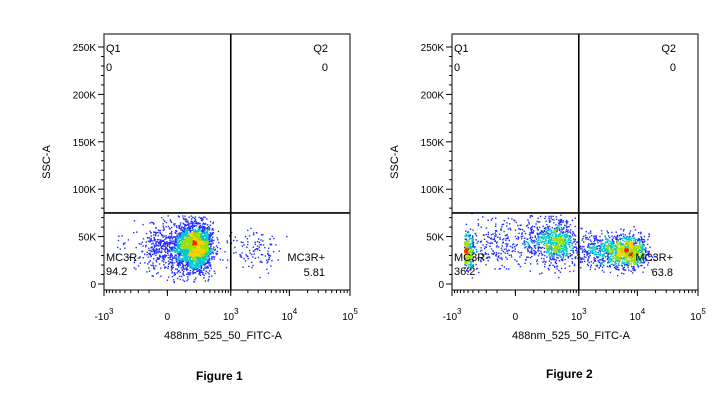 The width and height of the screenshot is (719, 418). Describe the element at coordinates (102, 317) in the screenshot. I see `x-tick-base: -10` at that location.